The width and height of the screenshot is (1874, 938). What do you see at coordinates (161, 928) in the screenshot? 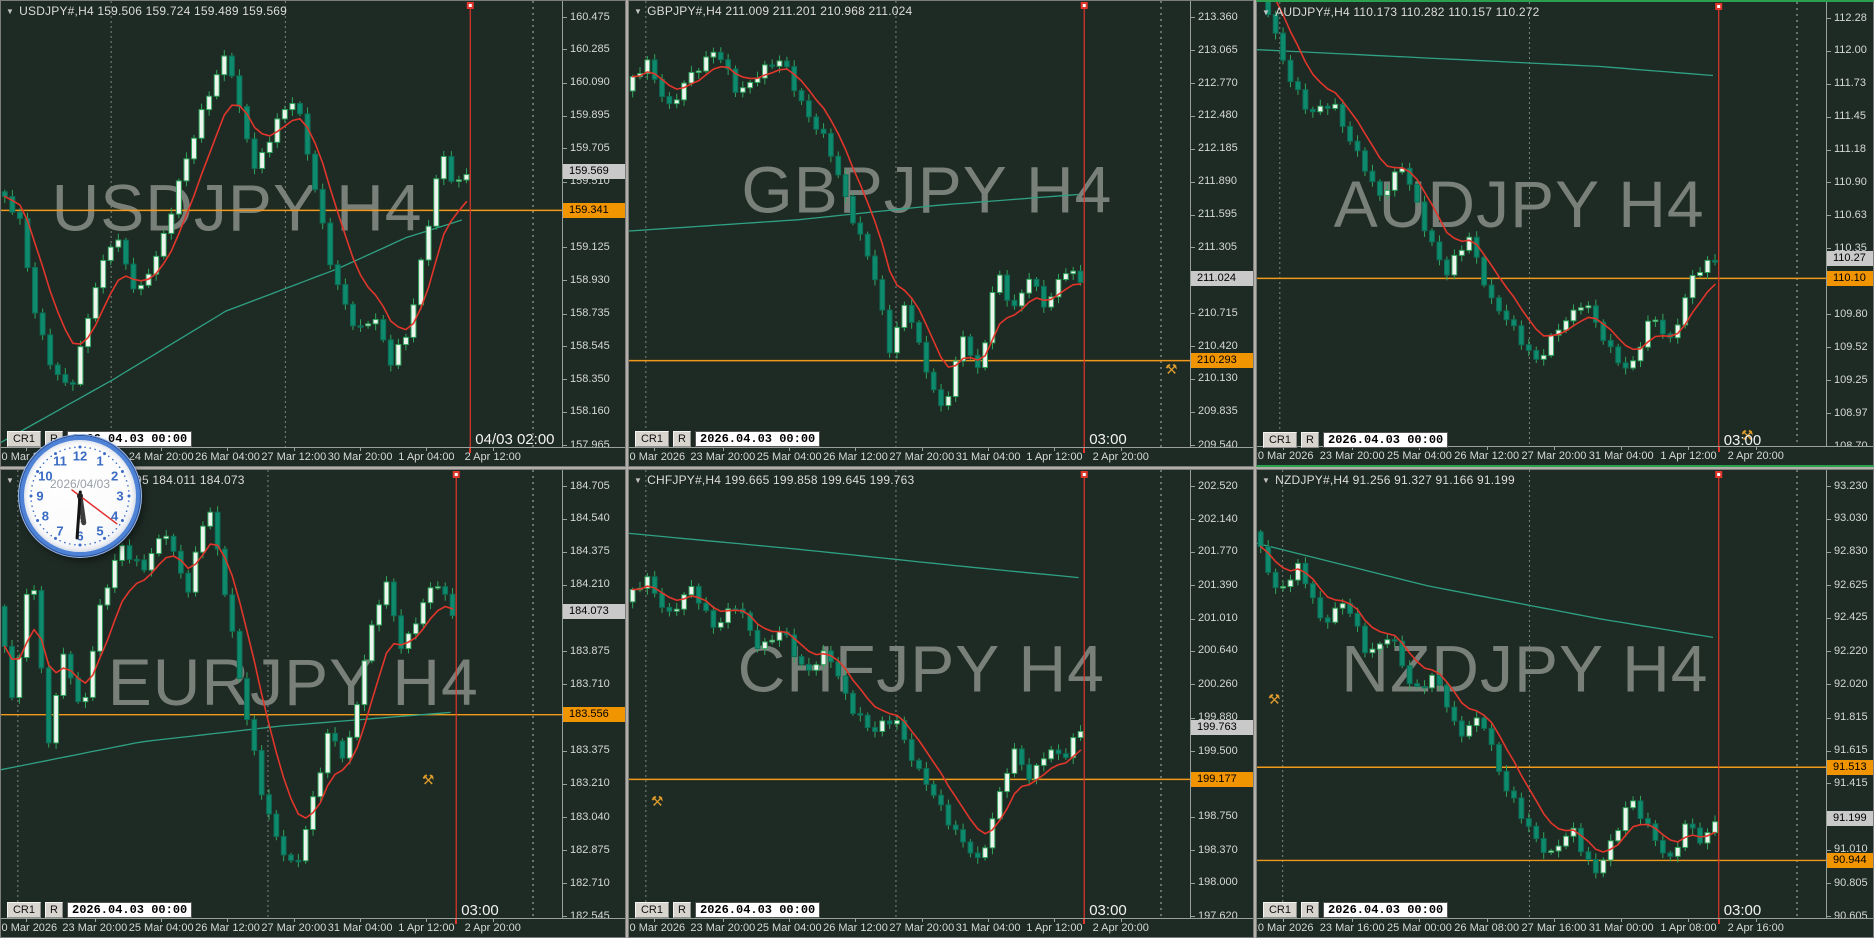
I see `time-tick-label: 25 Mar 04:00` at bounding box center [161, 928].